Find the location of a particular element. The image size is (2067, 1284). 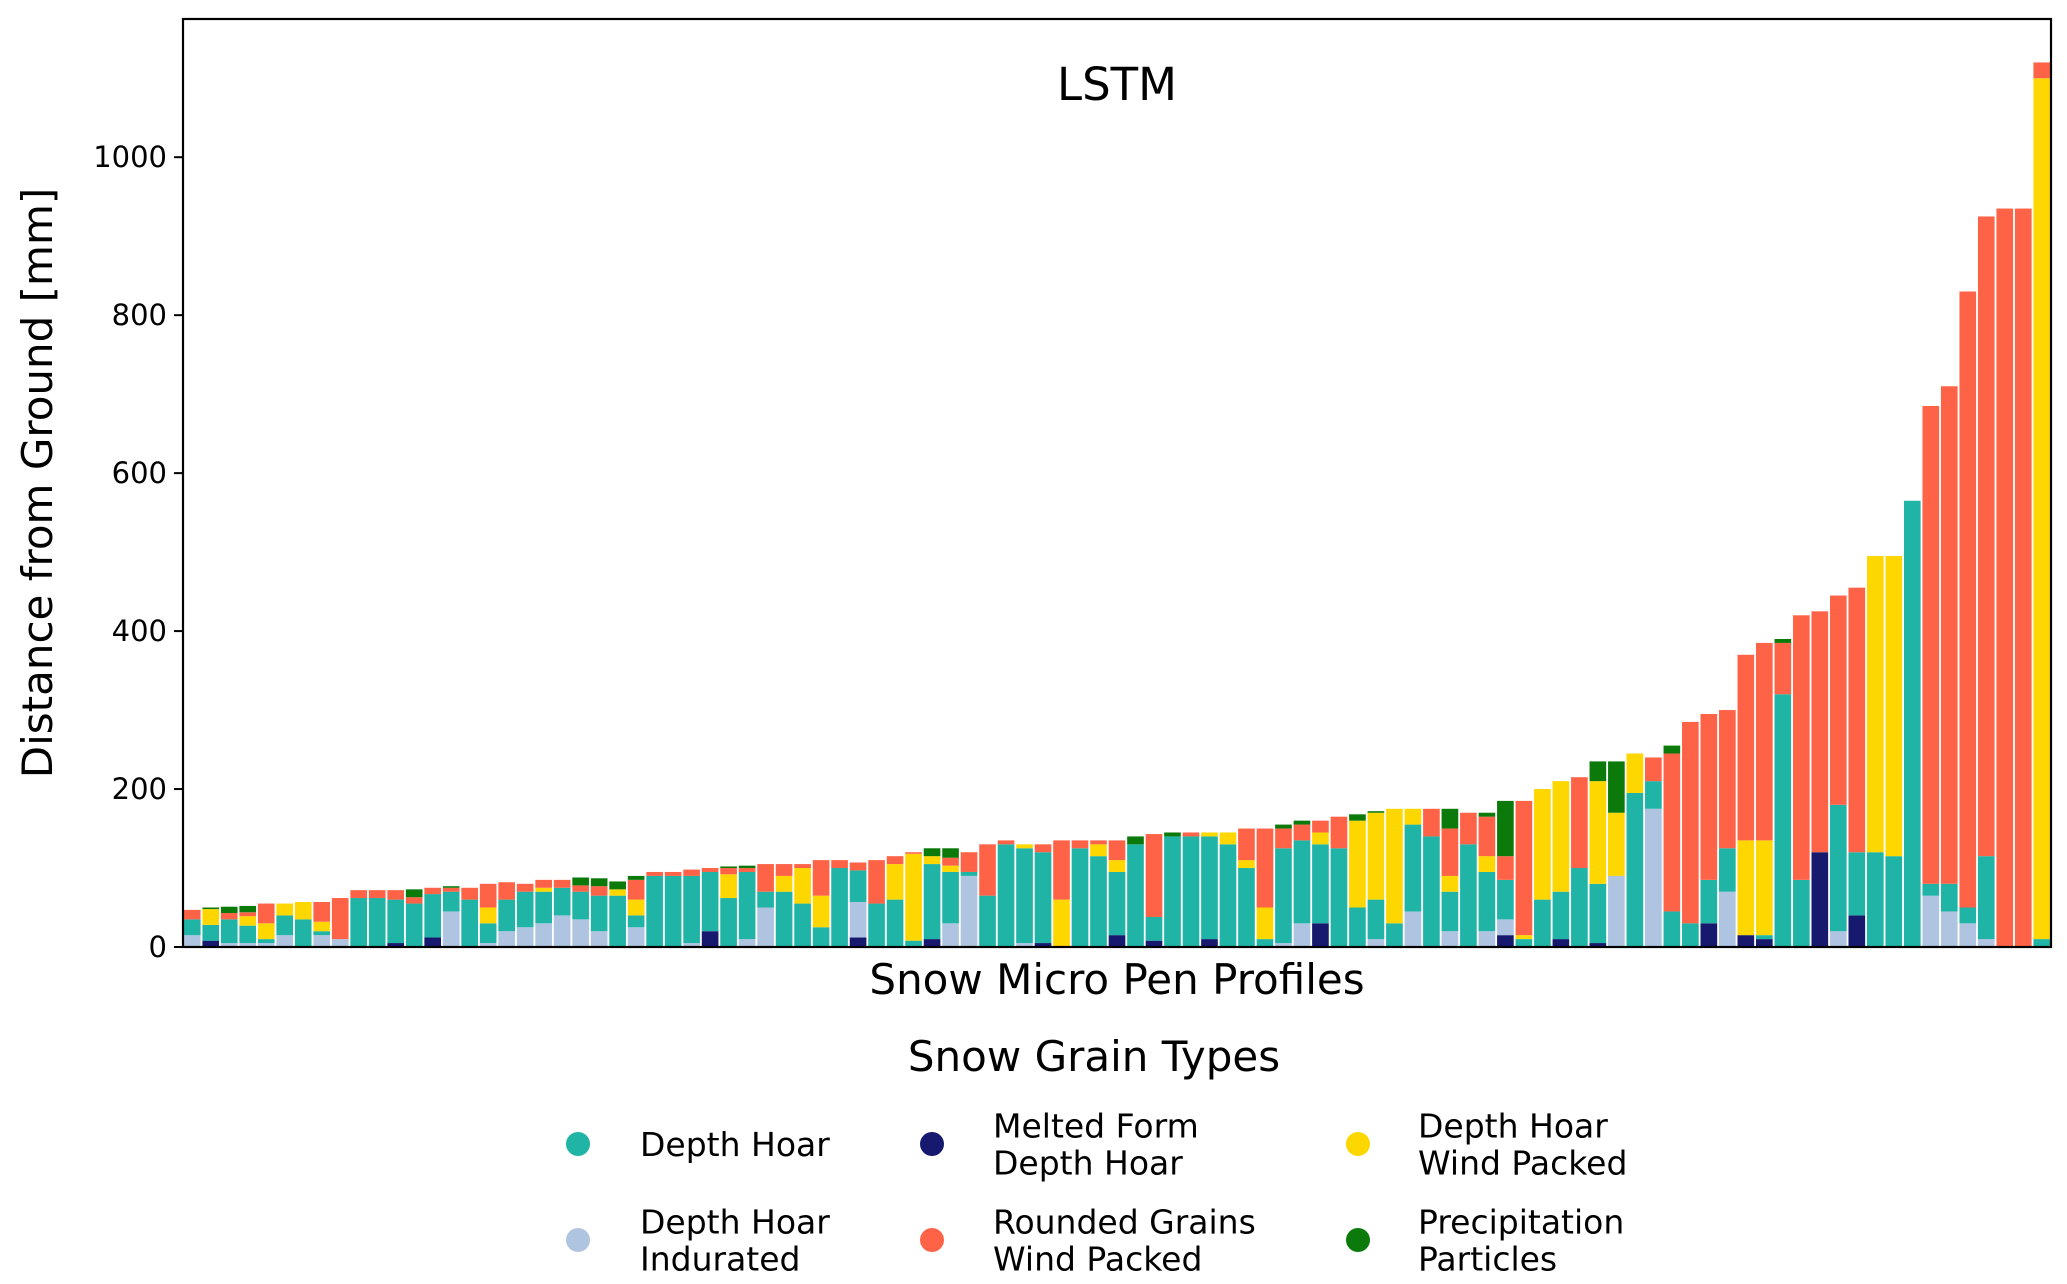

y-tick-label: 800 is located at coordinates (139, 315).